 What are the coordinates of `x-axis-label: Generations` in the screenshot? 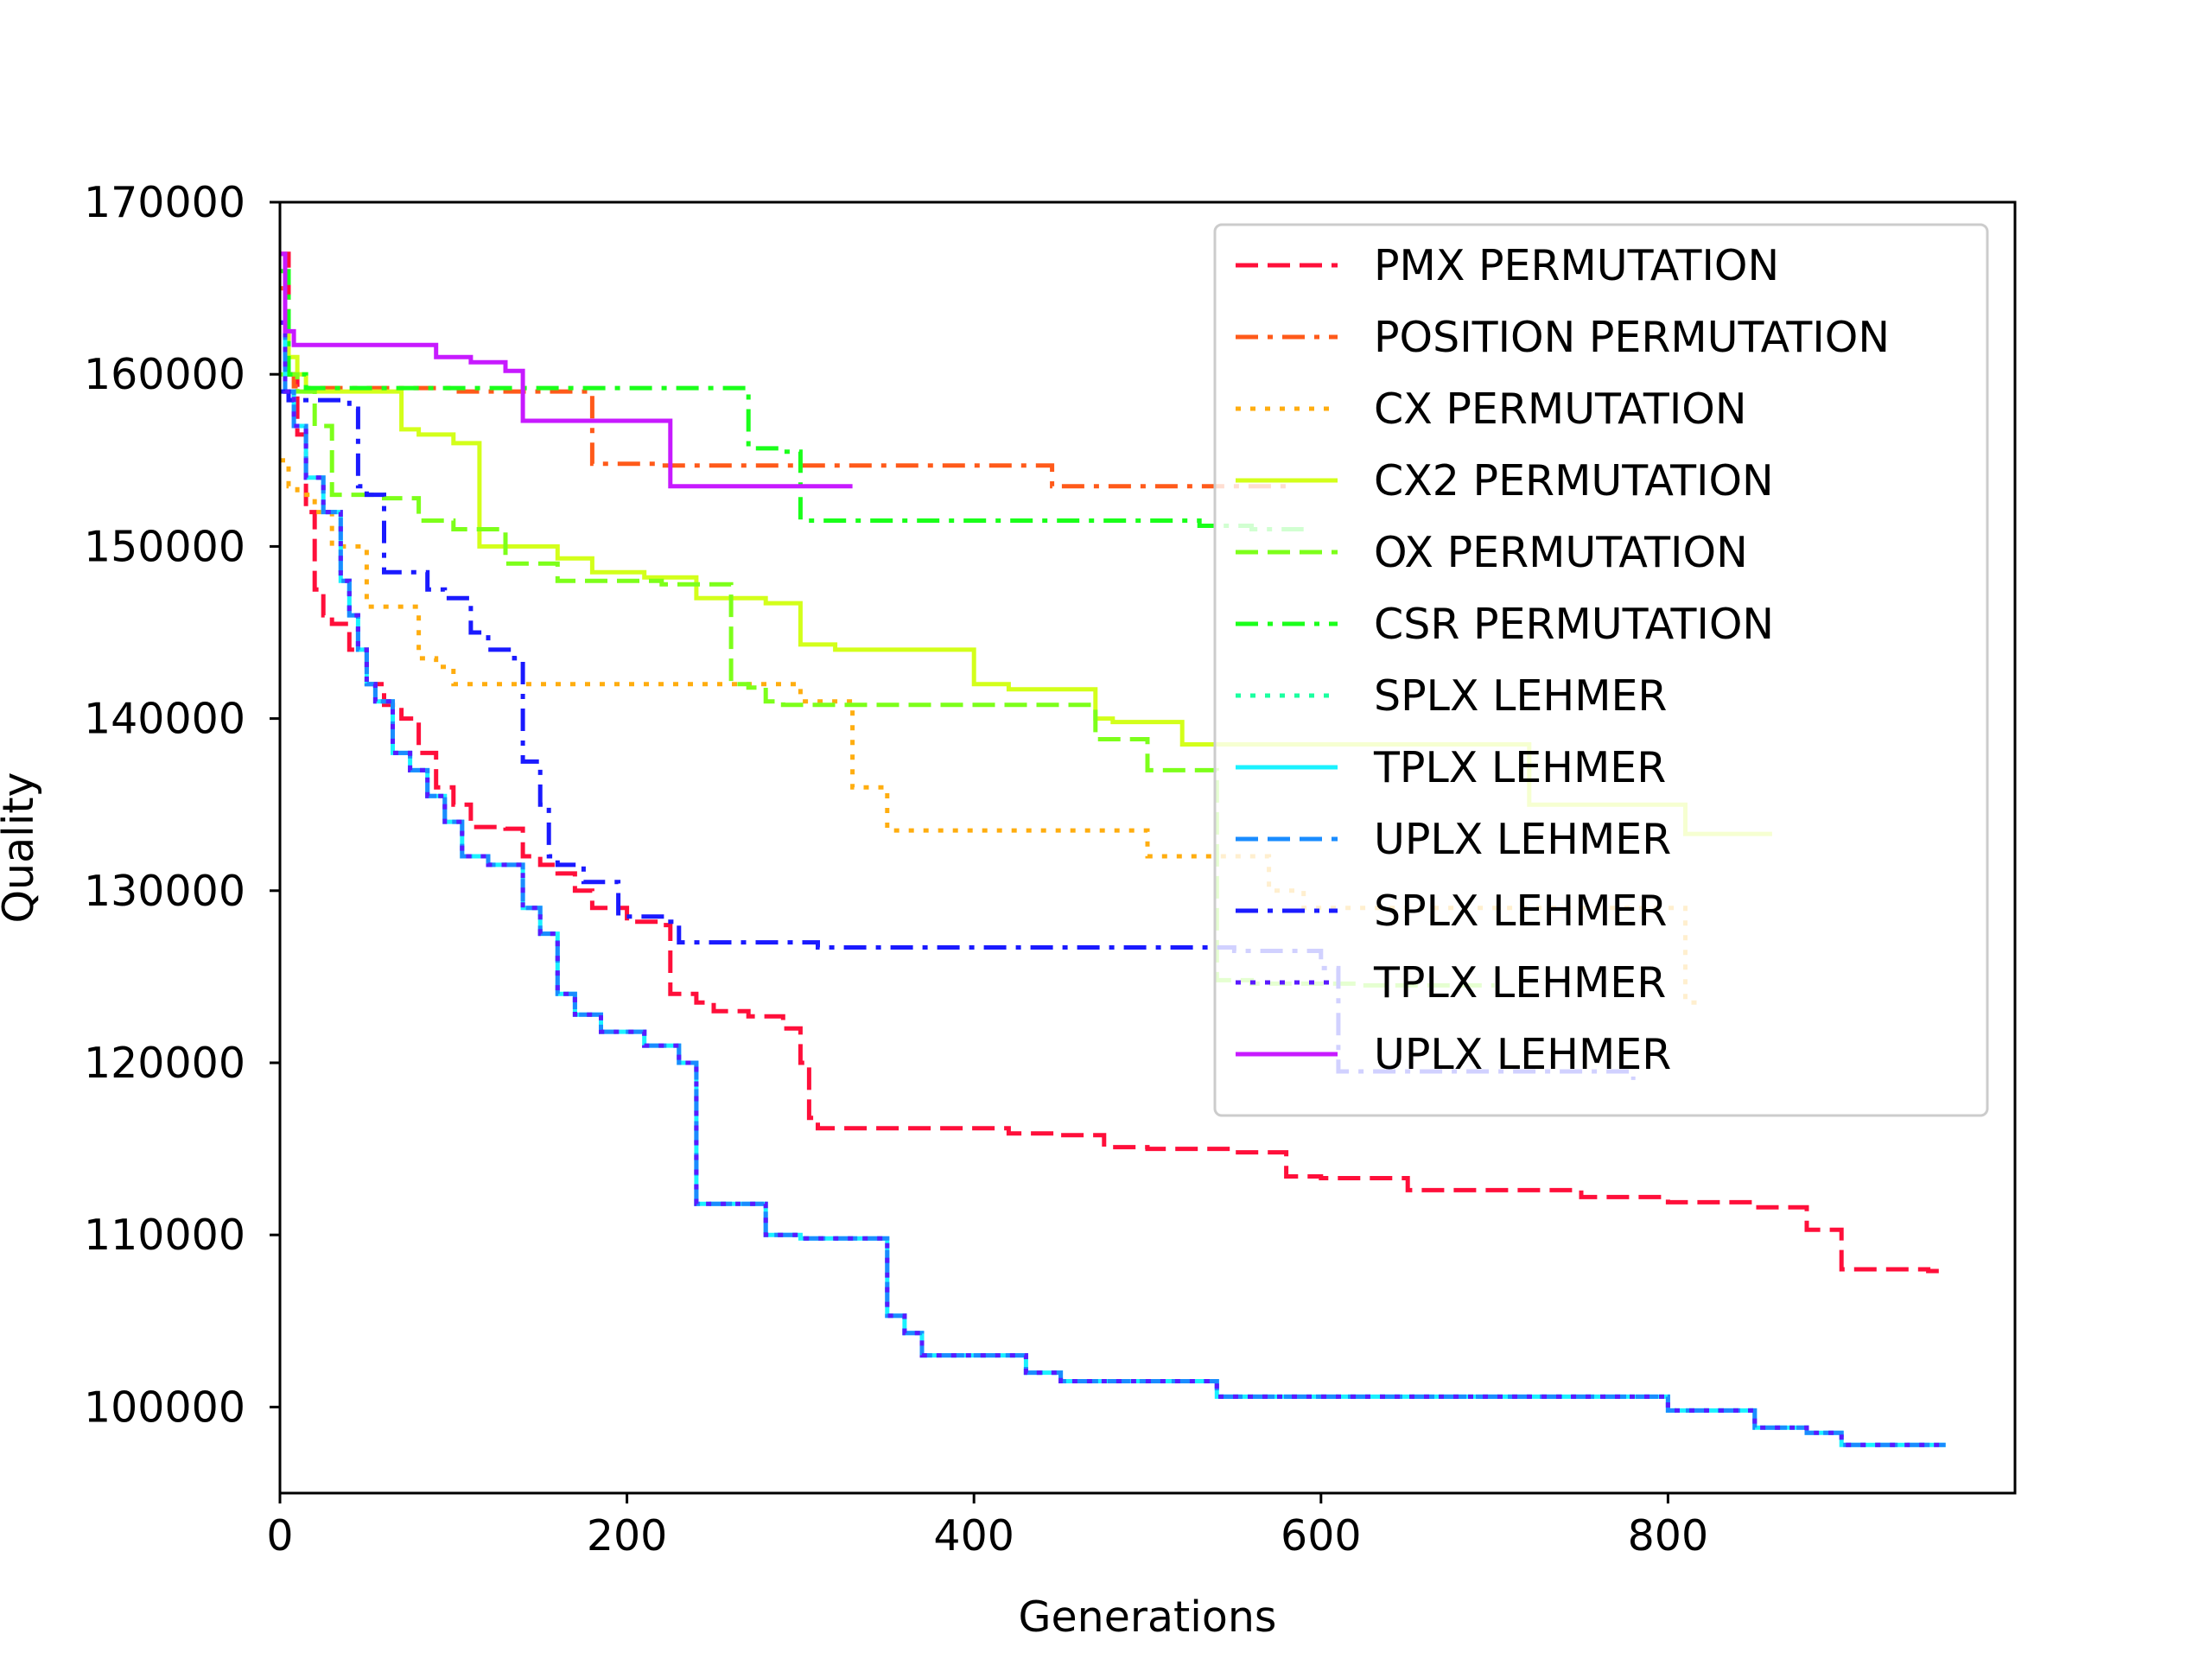 It's located at (1148, 1617).